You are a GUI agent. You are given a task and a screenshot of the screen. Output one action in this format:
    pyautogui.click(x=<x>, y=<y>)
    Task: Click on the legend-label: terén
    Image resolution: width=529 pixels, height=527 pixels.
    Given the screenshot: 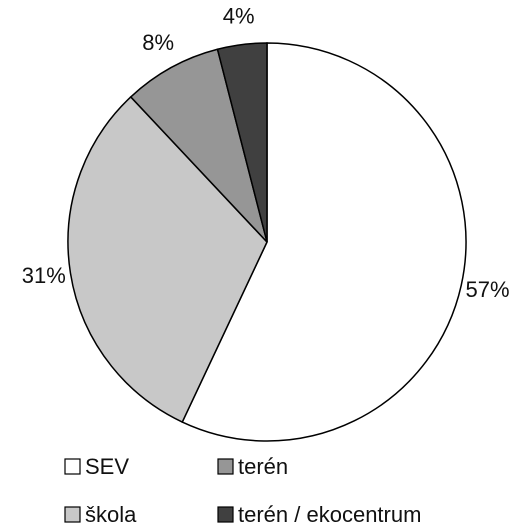 What is the action you would take?
    pyautogui.click(x=263, y=466)
    